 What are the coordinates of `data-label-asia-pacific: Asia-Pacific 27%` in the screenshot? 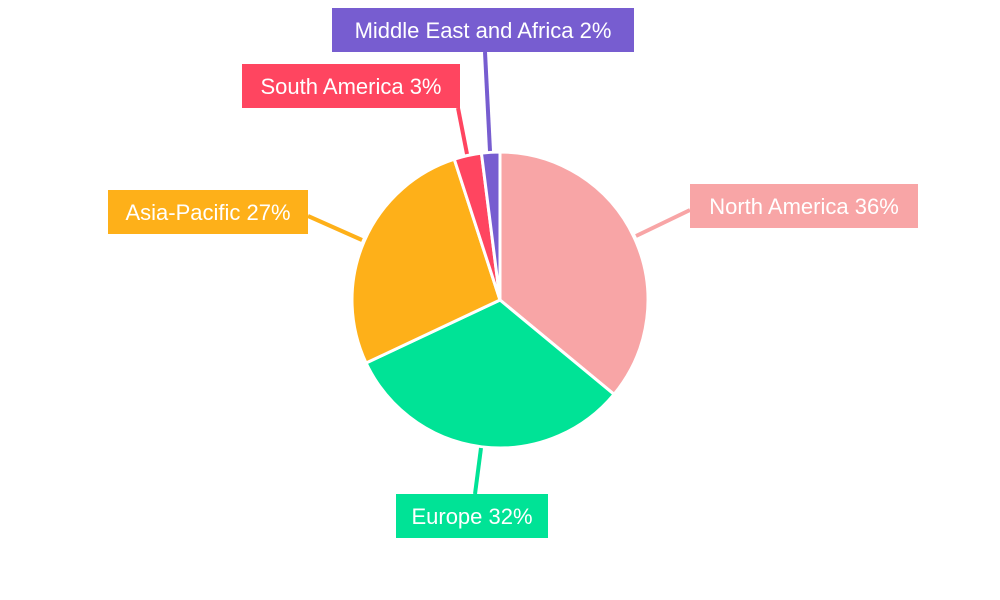 It's located at (207, 212).